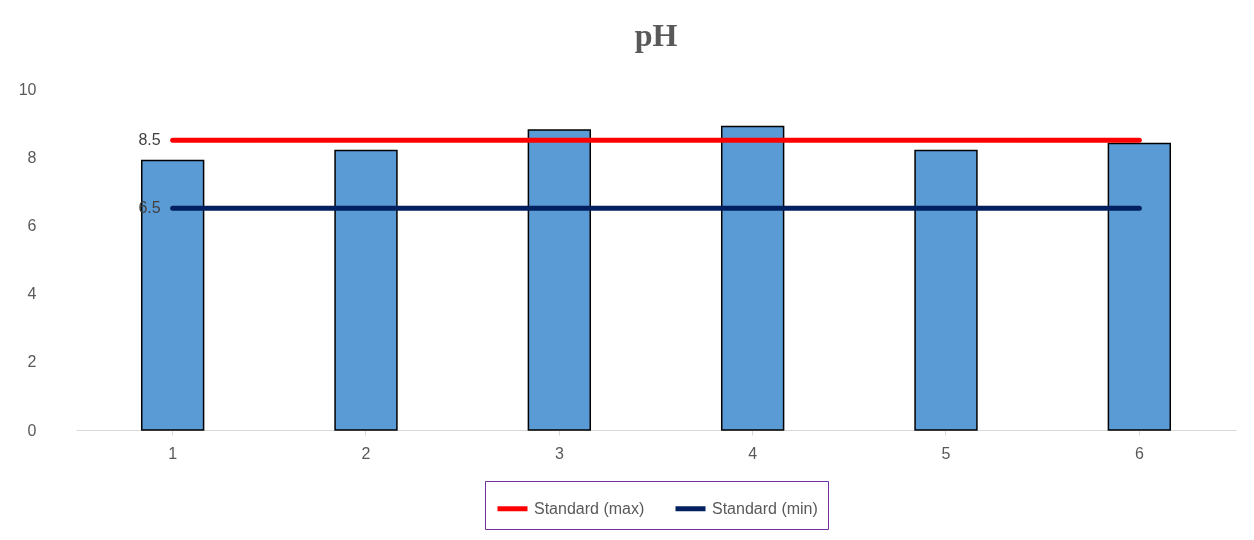 The image size is (1254, 540). Describe the element at coordinates (173, 453) in the screenshot. I see `x-tick-label: 1` at that location.